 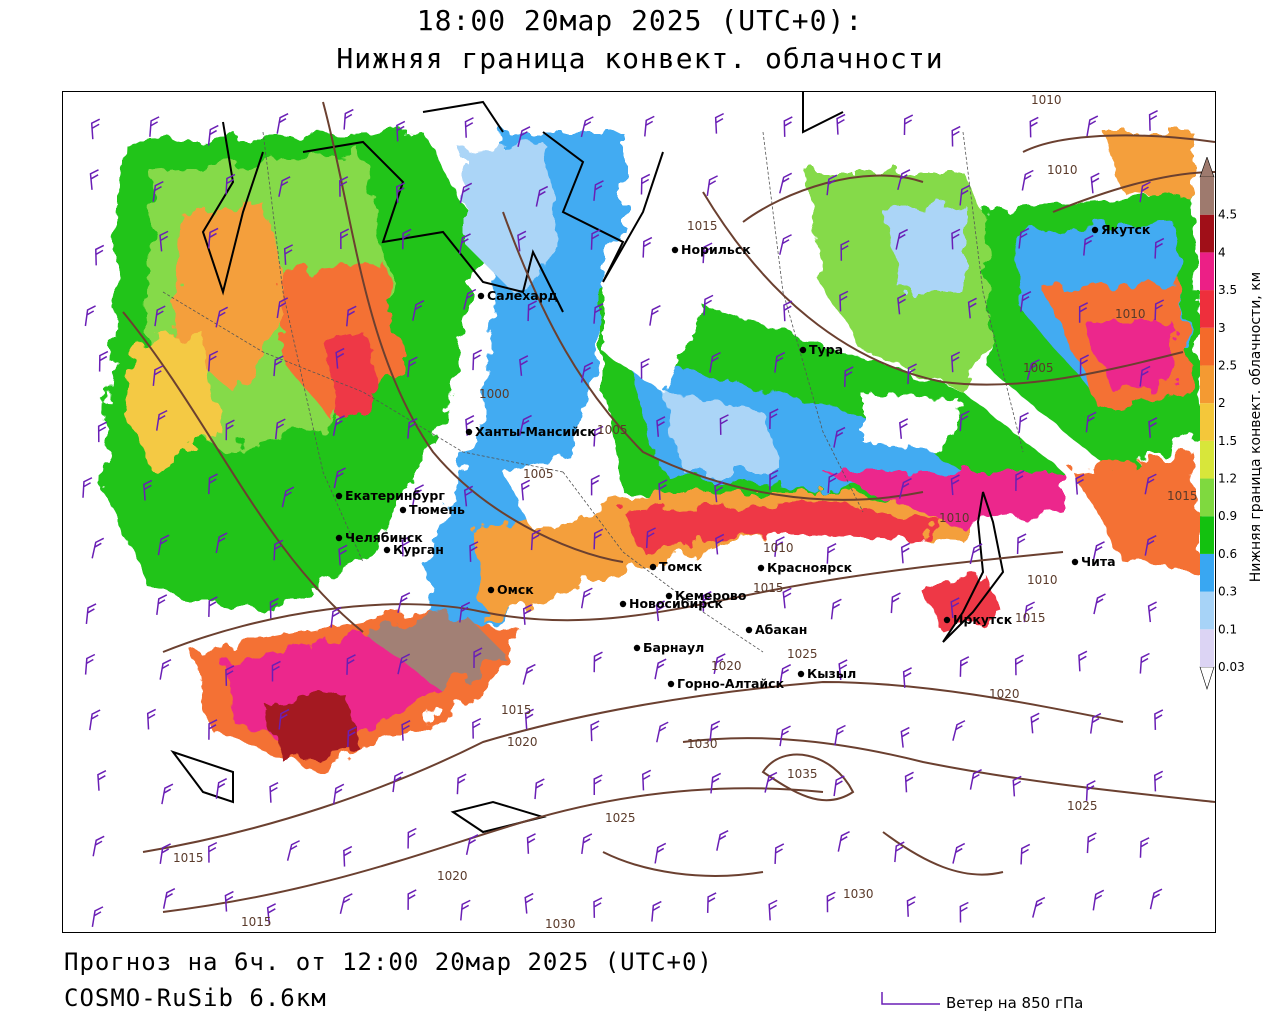 I want to click on legend-label: 0.6, so click(x=1227, y=554).